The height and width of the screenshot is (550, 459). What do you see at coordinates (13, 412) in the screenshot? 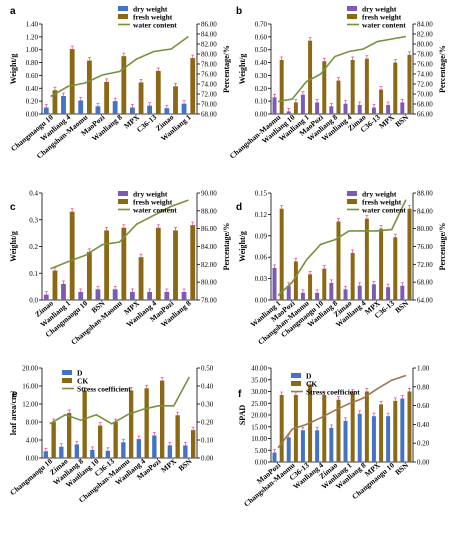
I see `y-left-label: leaf area/cm²` at bounding box center [13, 412].